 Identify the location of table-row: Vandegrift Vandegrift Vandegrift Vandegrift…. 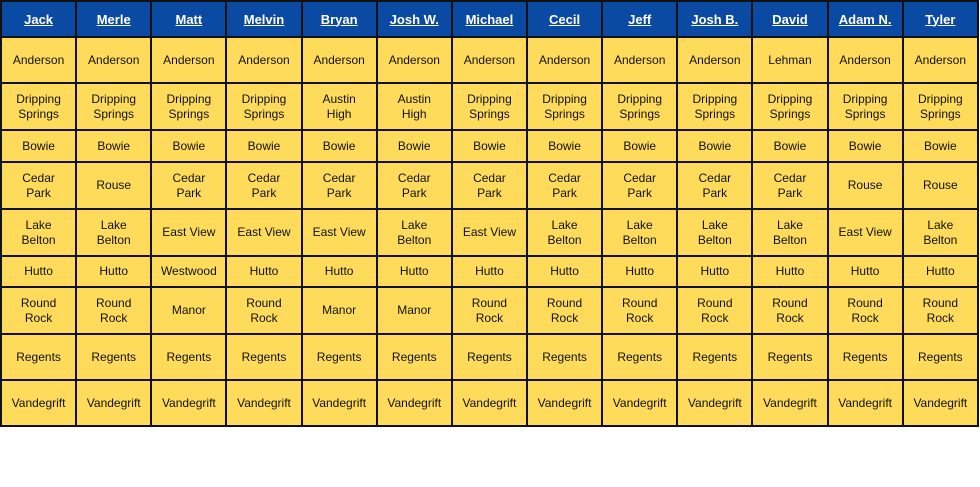
(490, 403).